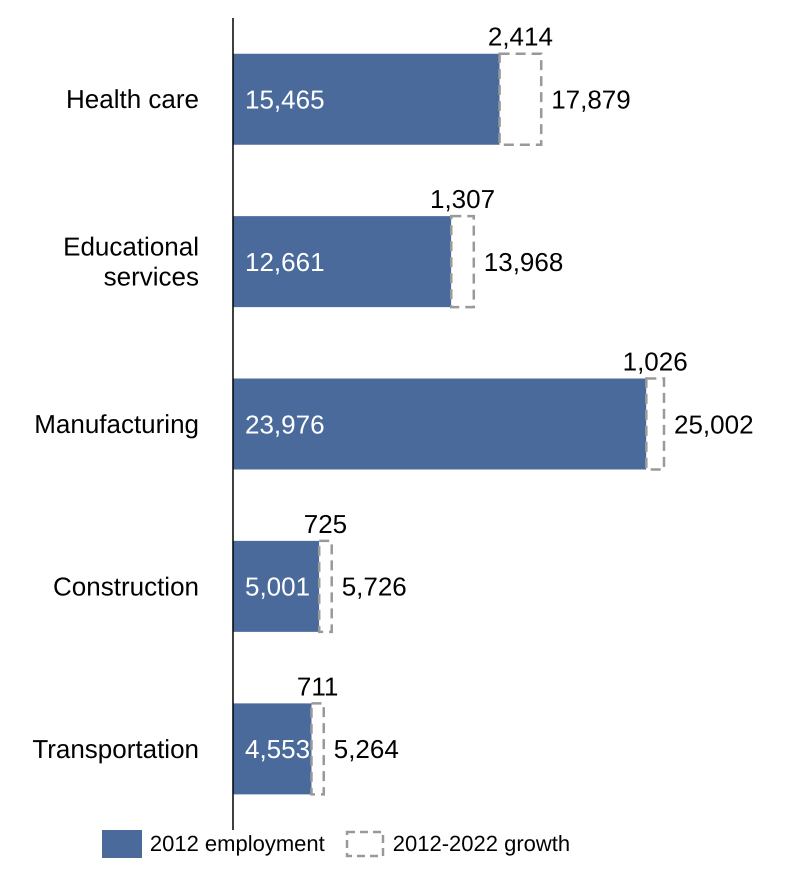 This screenshot has width=792, height=880. Describe the element at coordinates (131, 262) in the screenshot. I see `y-tick-label: Educational services` at that location.